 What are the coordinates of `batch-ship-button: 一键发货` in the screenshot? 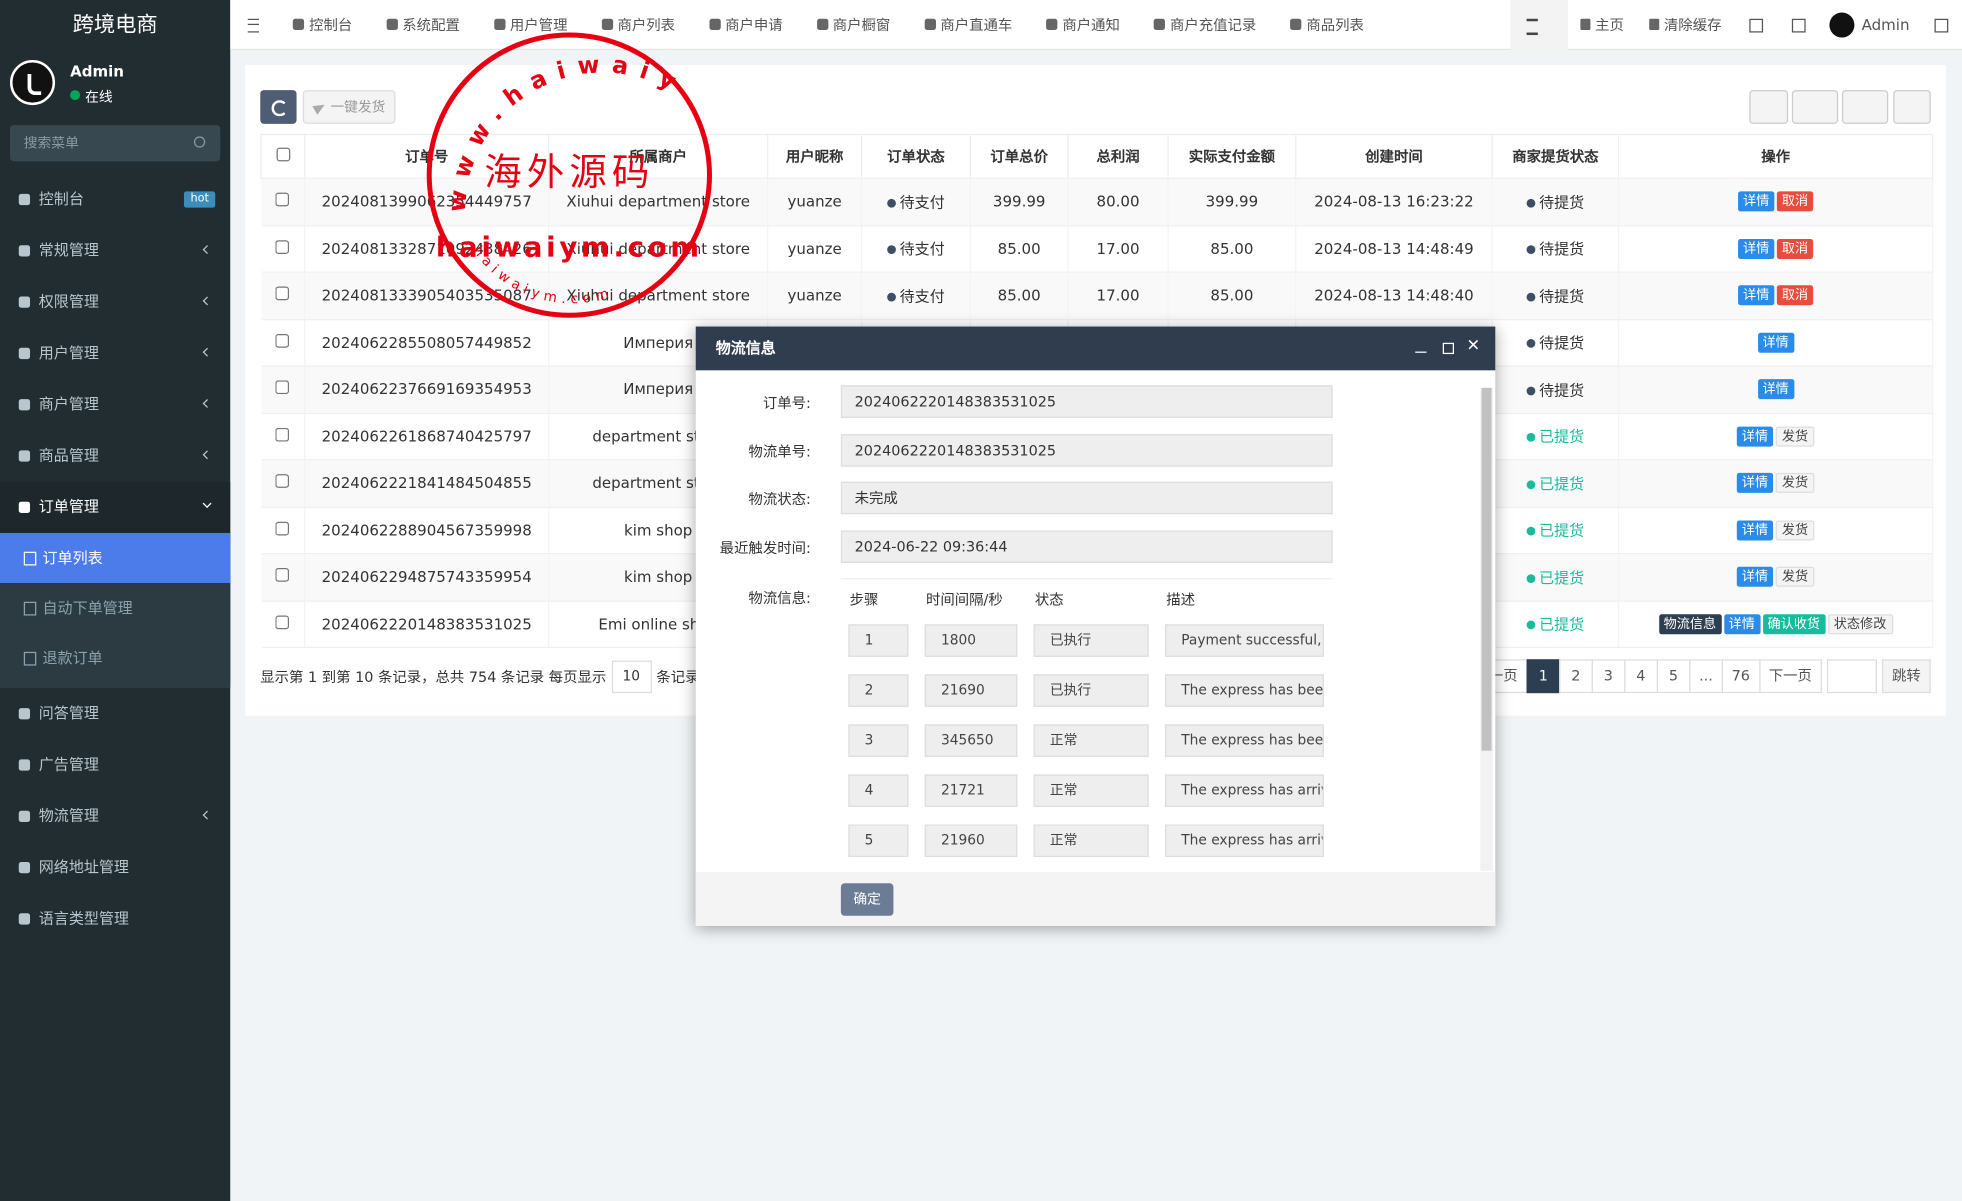 It's located at (349, 107).